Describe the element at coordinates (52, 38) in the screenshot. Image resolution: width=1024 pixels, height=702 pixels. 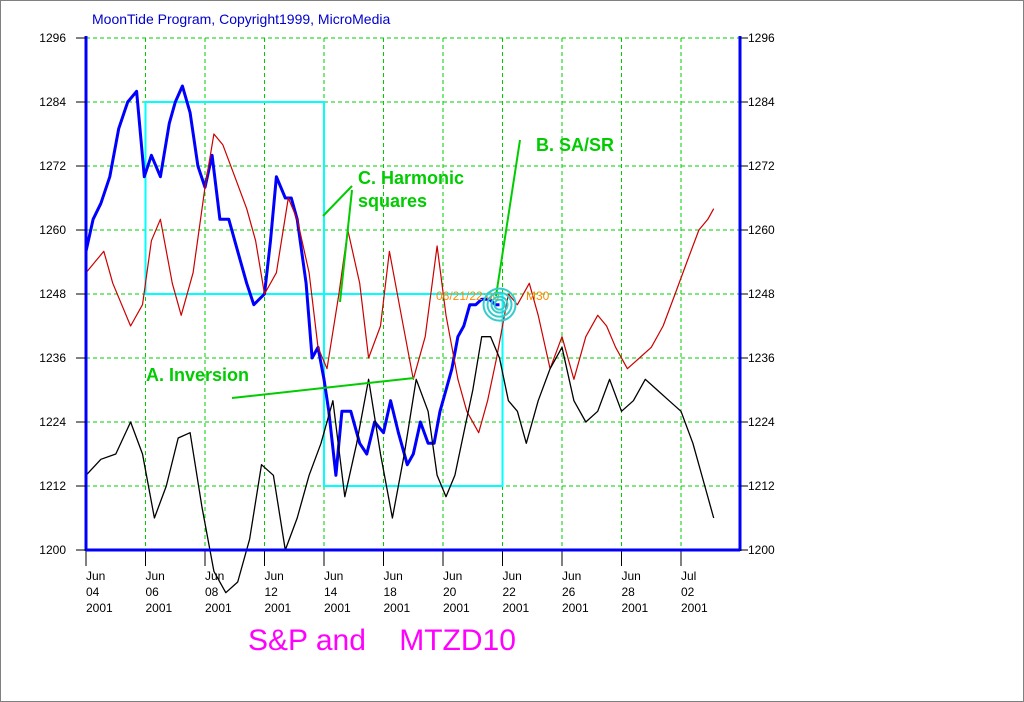
I see `y-tick-label-left: 1296` at that location.